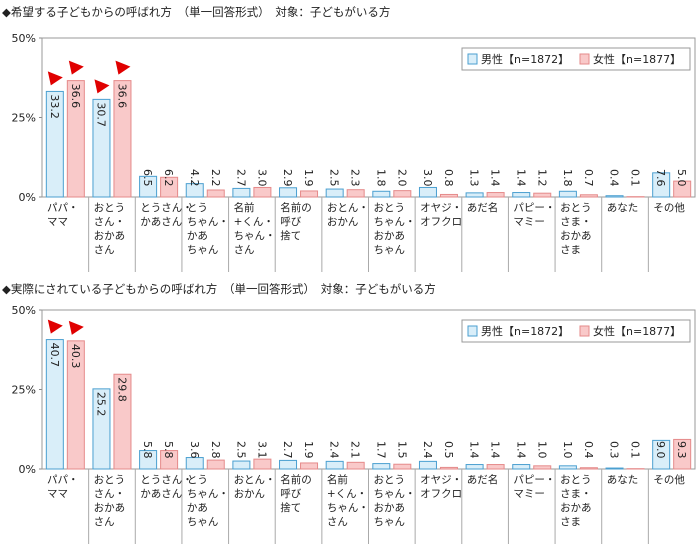 This screenshot has height=549, width=700. What do you see at coordinates (394, 229) in the screenshot?
I see `x-tick-label: おとう ちゃん・ おかあ ちゃん` at bounding box center [394, 229].